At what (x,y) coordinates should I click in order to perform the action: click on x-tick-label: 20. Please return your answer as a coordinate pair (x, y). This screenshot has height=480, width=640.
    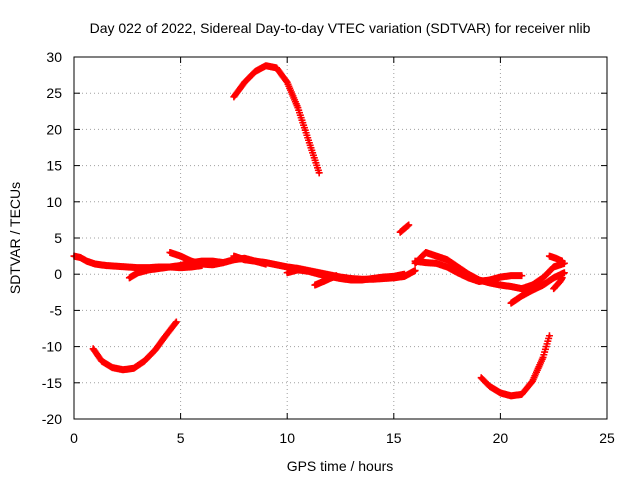
    Looking at the image, I should click on (501, 438).